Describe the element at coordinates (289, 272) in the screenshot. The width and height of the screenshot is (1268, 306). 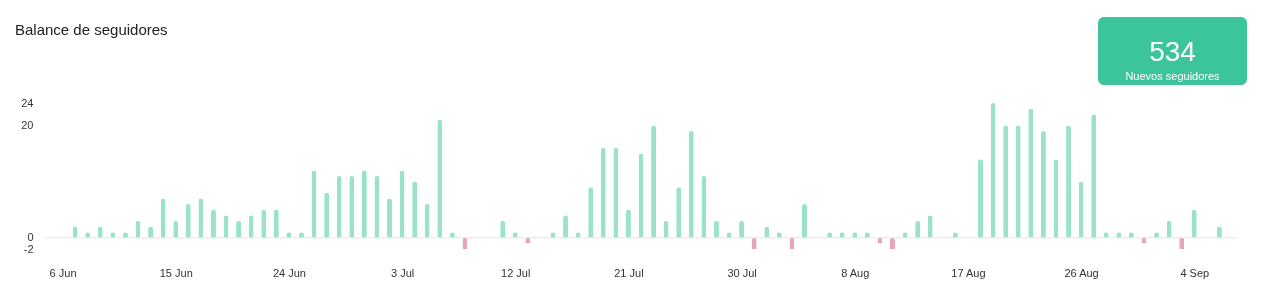
I see `x-tick-label: 24 Jun` at that location.